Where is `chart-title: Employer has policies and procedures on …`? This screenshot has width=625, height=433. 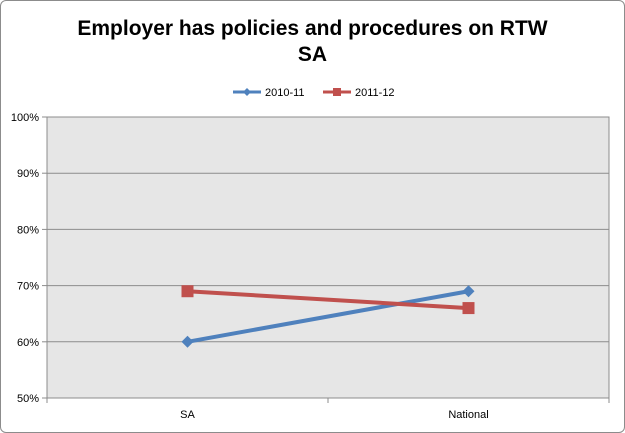
chart-title: Employer has policies and procedures on … is located at coordinates (312, 28).